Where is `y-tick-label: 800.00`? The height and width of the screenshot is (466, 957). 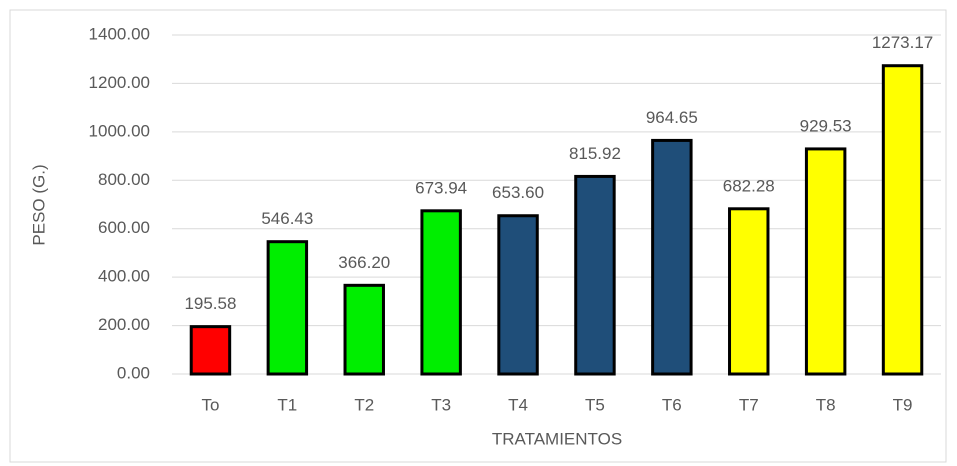
y-tick-label: 800.00 is located at coordinates (124, 179).